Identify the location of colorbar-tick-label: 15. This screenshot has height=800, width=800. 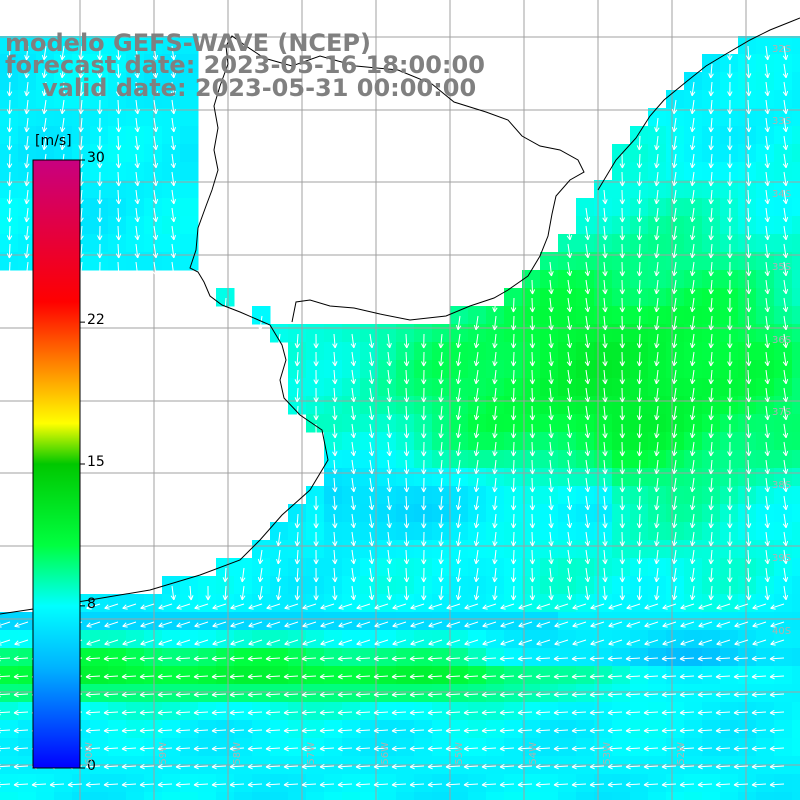
(96, 462).